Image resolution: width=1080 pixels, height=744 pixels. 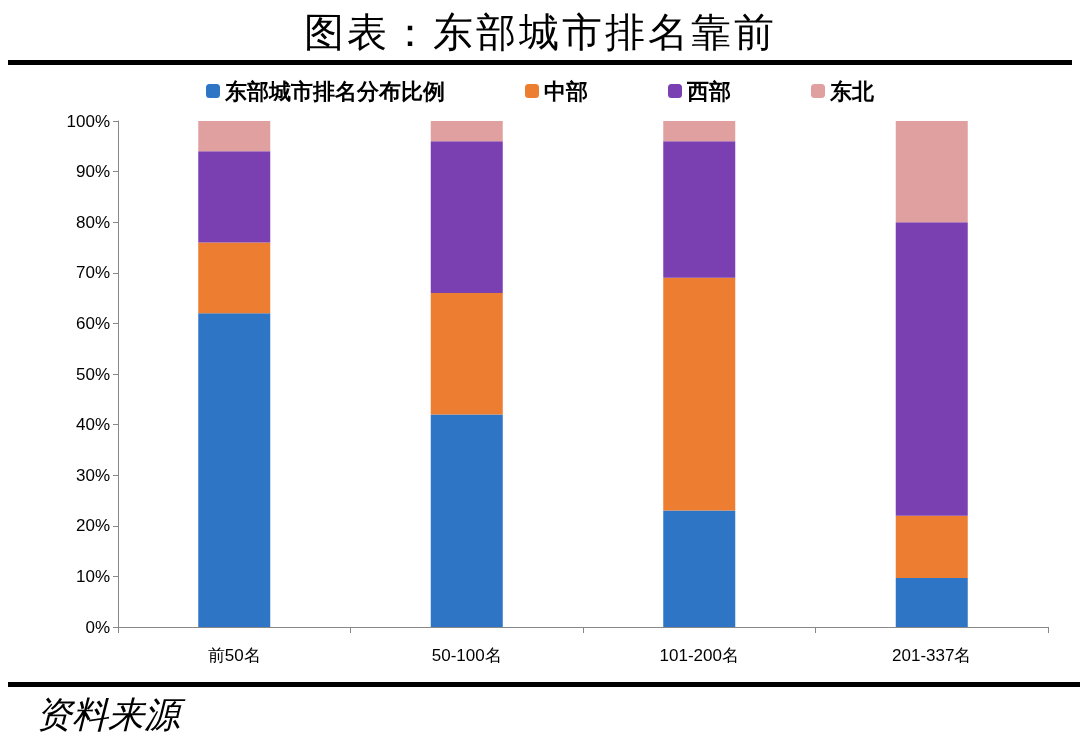 What do you see at coordinates (92, 222) in the screenshot?
I see `y-tick-label: 80%` at bounding box center [92, 222].